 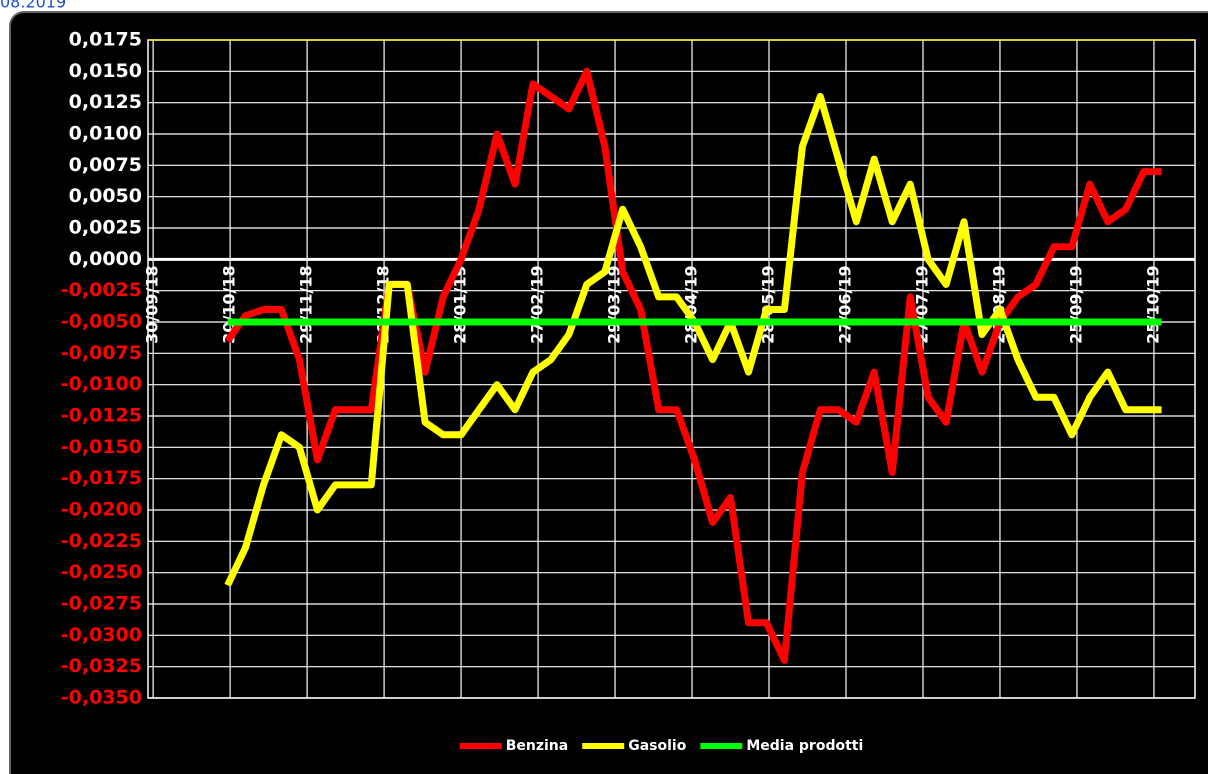 What do you see at coordinates (105, 228) in the screenshot?
I see `y-tick-label: 0,0025` at bounding box center [105, 228].